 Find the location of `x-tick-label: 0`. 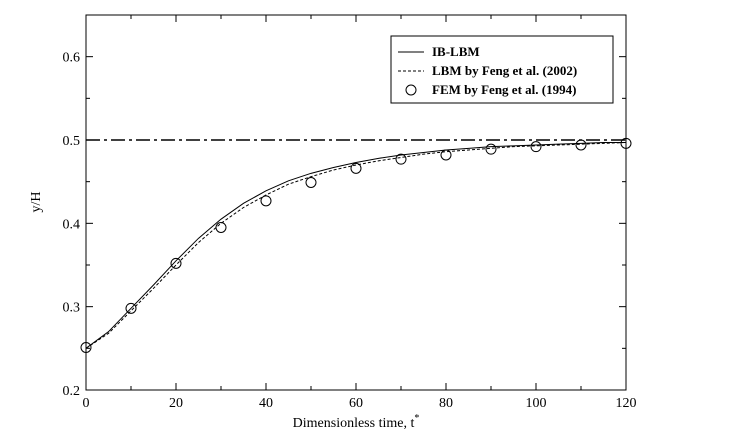

x-tick-label: 0 is located at coordinates (86, 403).